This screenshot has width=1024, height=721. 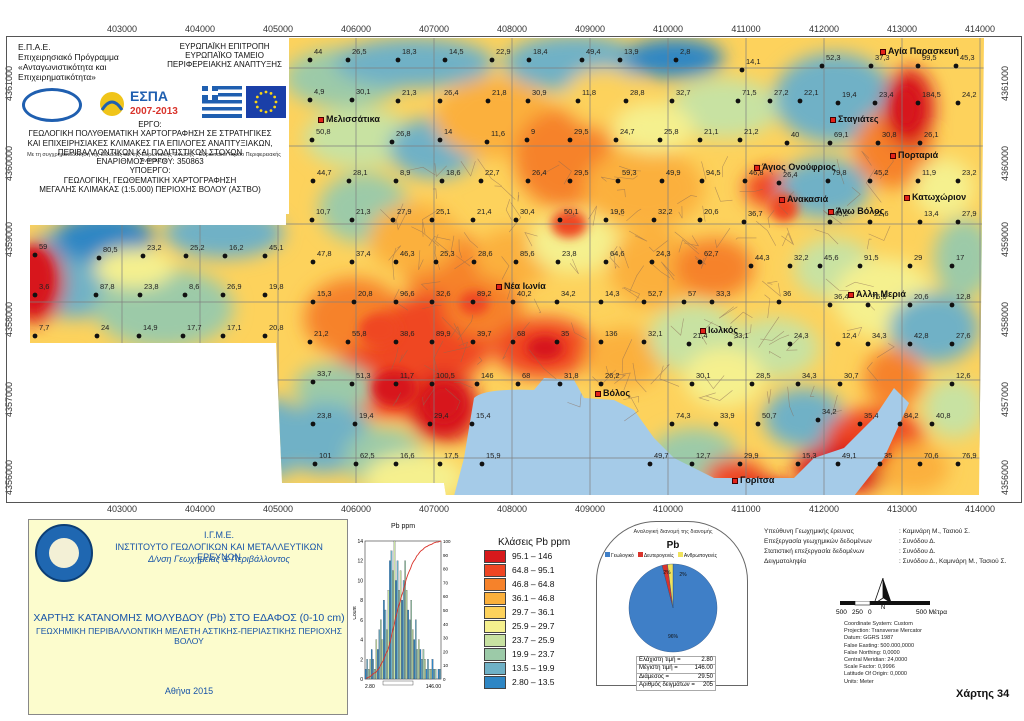 I want to click on x-tick-label: 414000, so click(x=980, y=509).